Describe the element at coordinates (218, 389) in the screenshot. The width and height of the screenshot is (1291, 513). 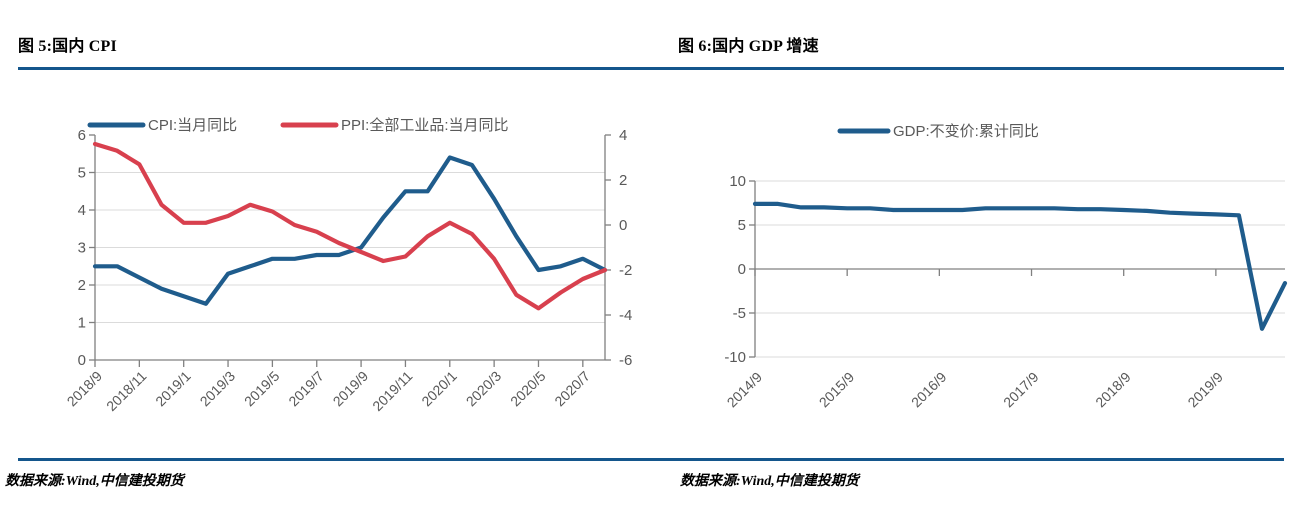
I see `x-axis-tick-label: 2019/3` at that location.